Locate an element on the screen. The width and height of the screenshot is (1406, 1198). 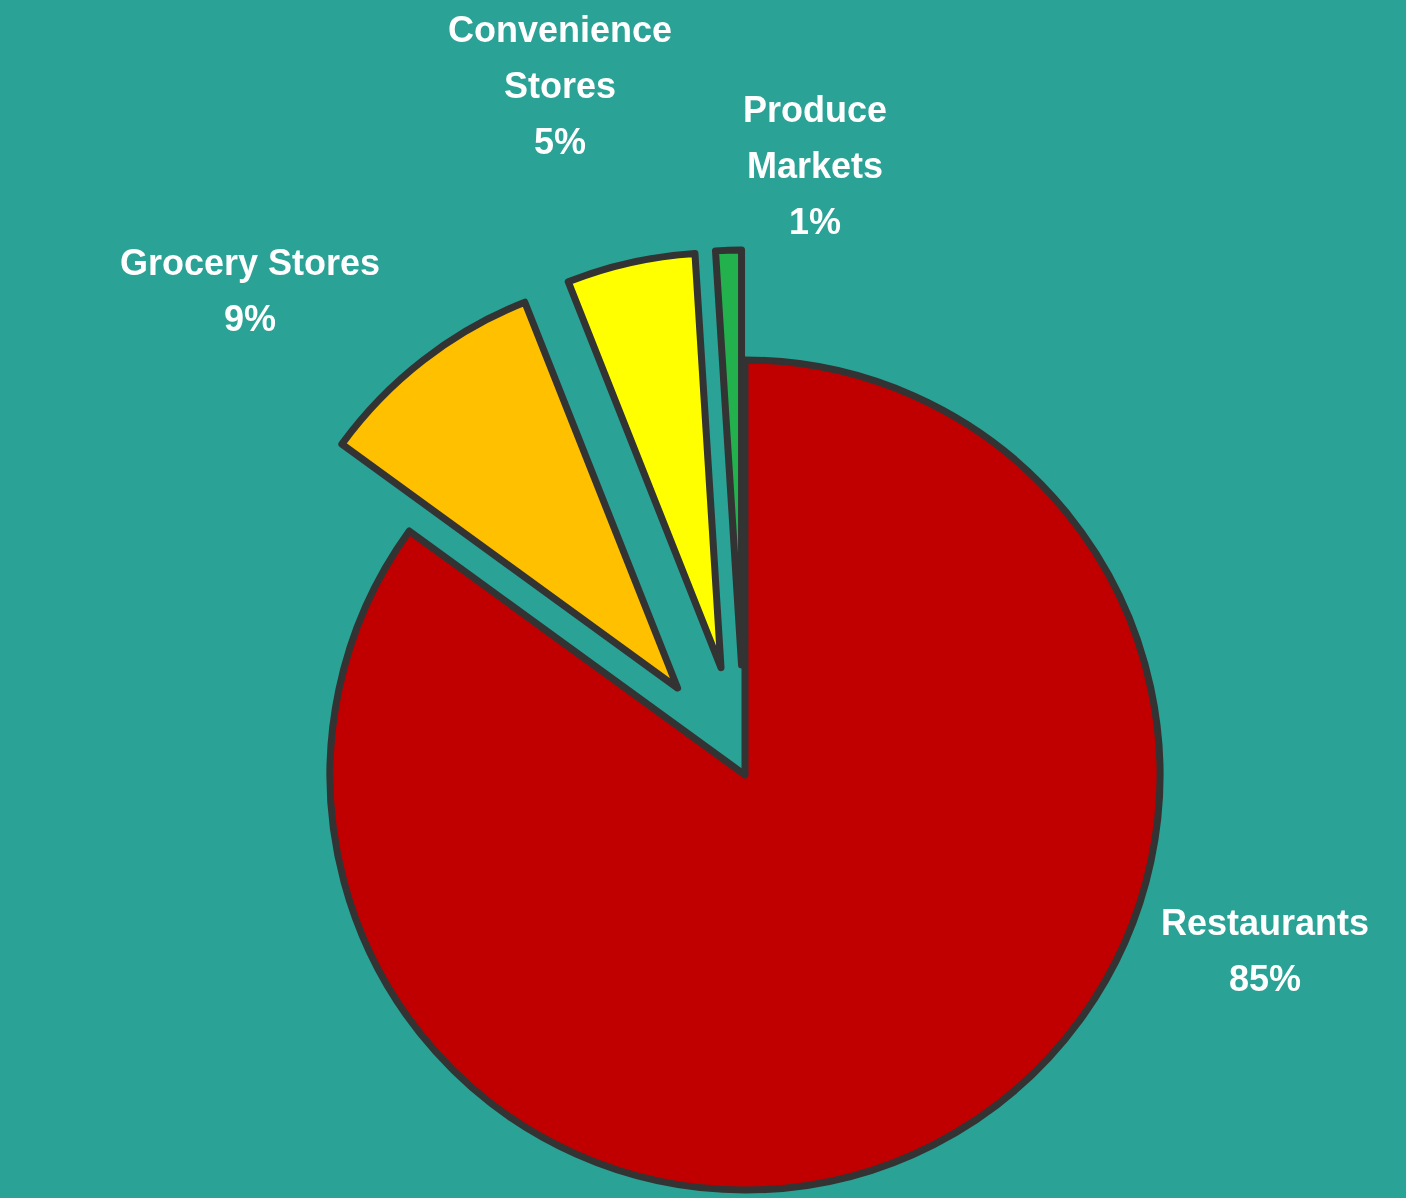
data-label: 9% is located at coordinates (250, 318).